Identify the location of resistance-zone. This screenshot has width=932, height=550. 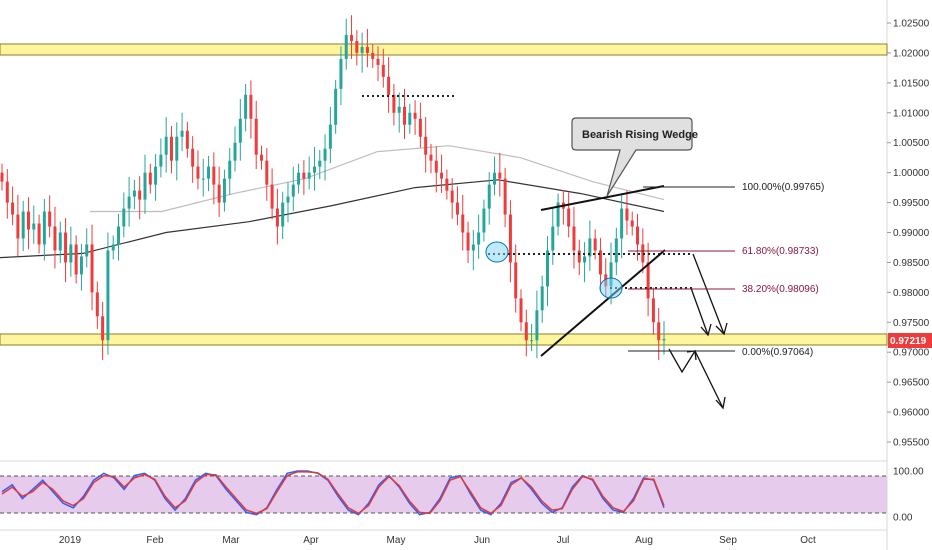
(444, 49).